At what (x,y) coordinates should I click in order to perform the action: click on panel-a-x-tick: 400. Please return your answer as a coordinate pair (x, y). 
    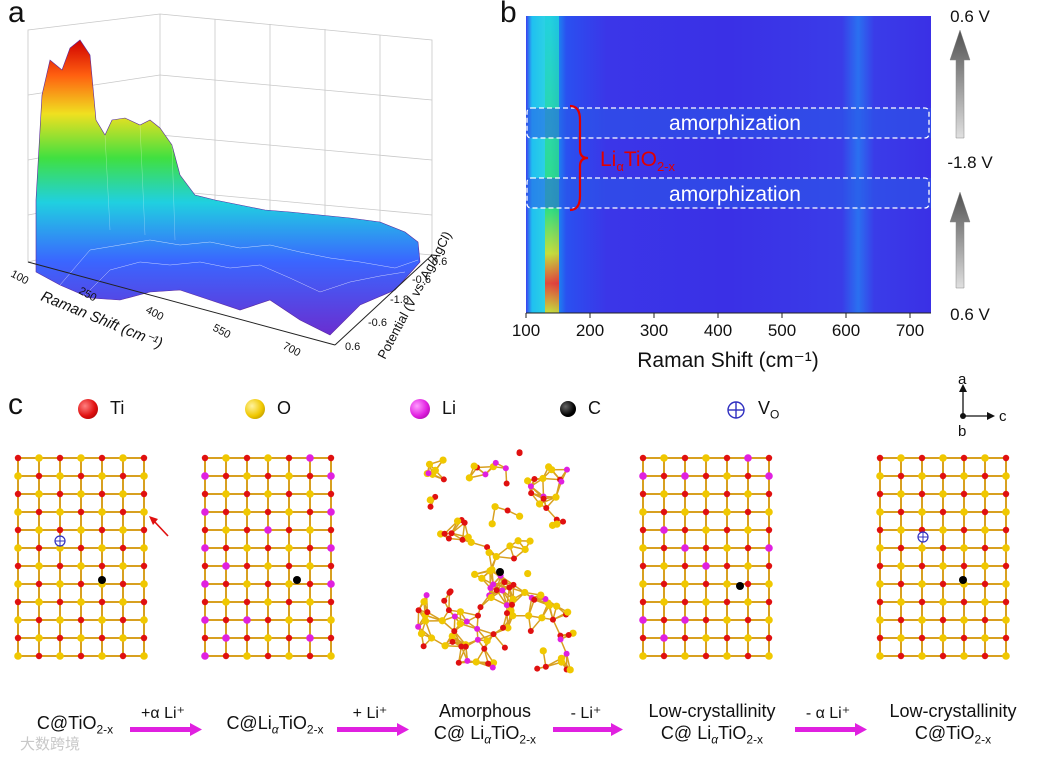
    Looking at the image, I should click on (155, 313).